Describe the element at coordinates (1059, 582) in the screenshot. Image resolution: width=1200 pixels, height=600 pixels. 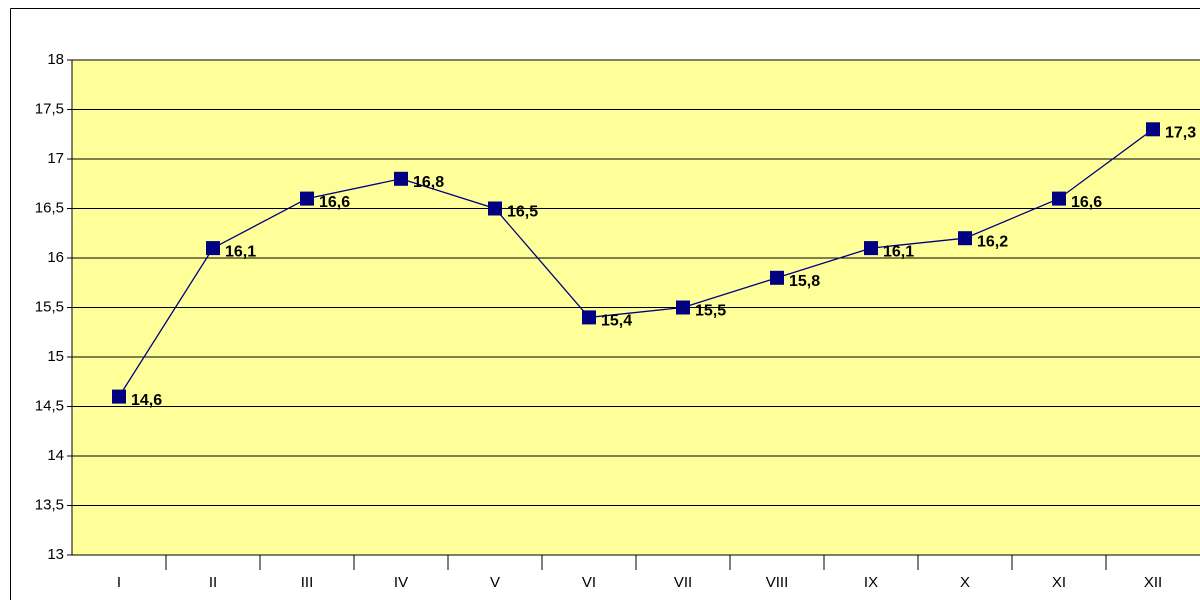
I see `x-tick-label: XI` at that location.